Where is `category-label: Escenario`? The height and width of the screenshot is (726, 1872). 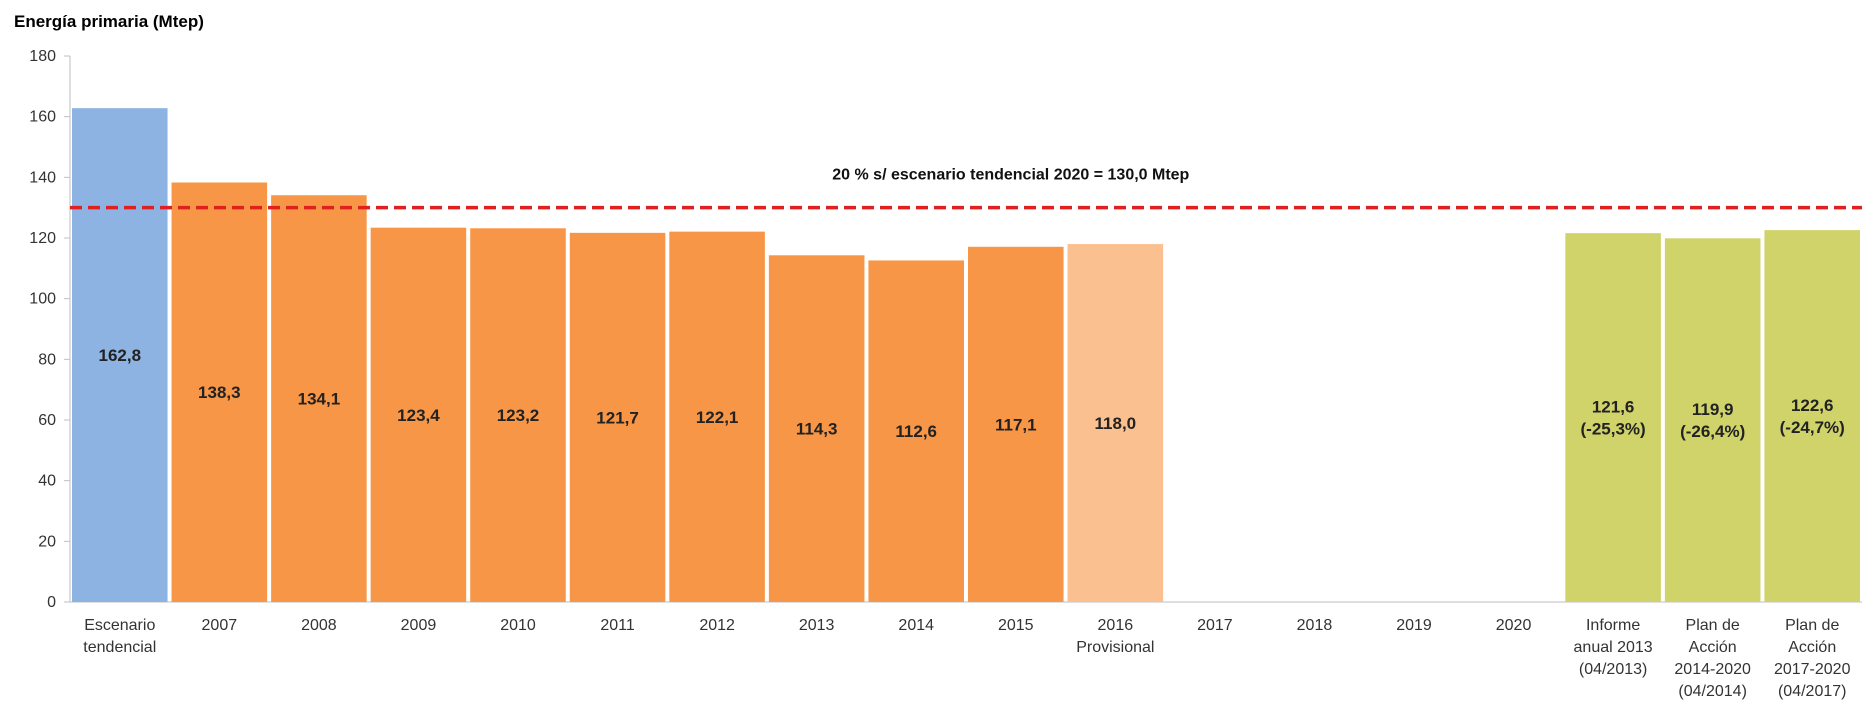
category-label: Escenario is located at coordinates (119, 625).